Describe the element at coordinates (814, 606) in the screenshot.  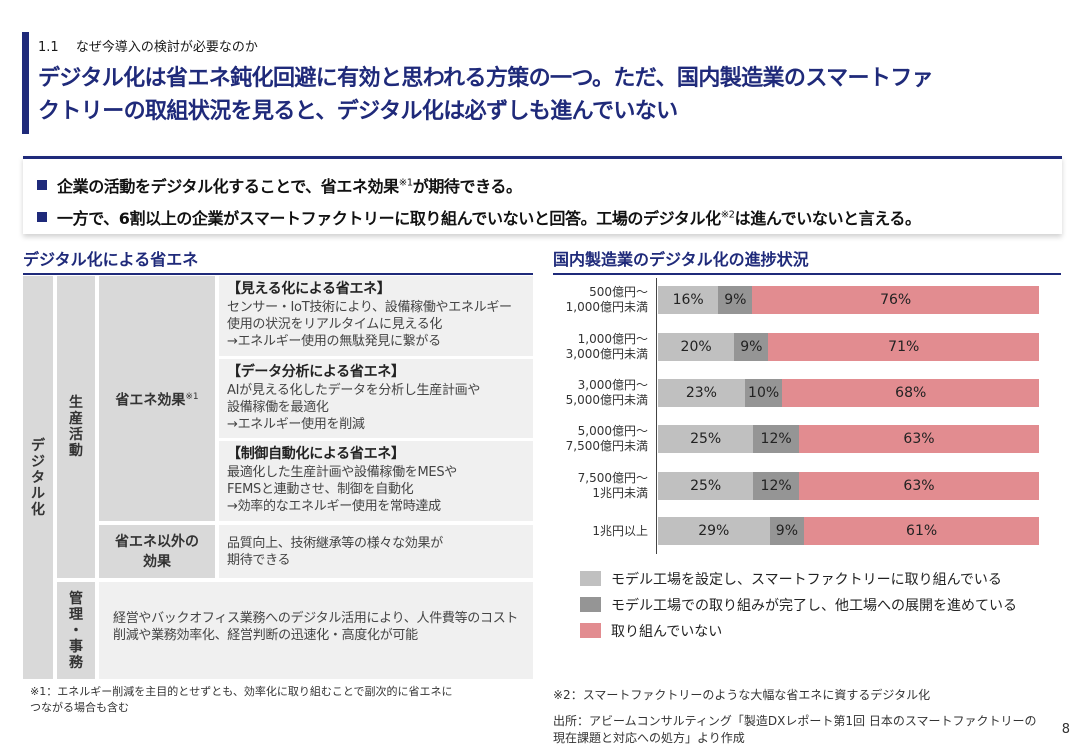
I see `legend-label: モデル工場での取り組みが完了し、他工場への展開を進めている` at that location.